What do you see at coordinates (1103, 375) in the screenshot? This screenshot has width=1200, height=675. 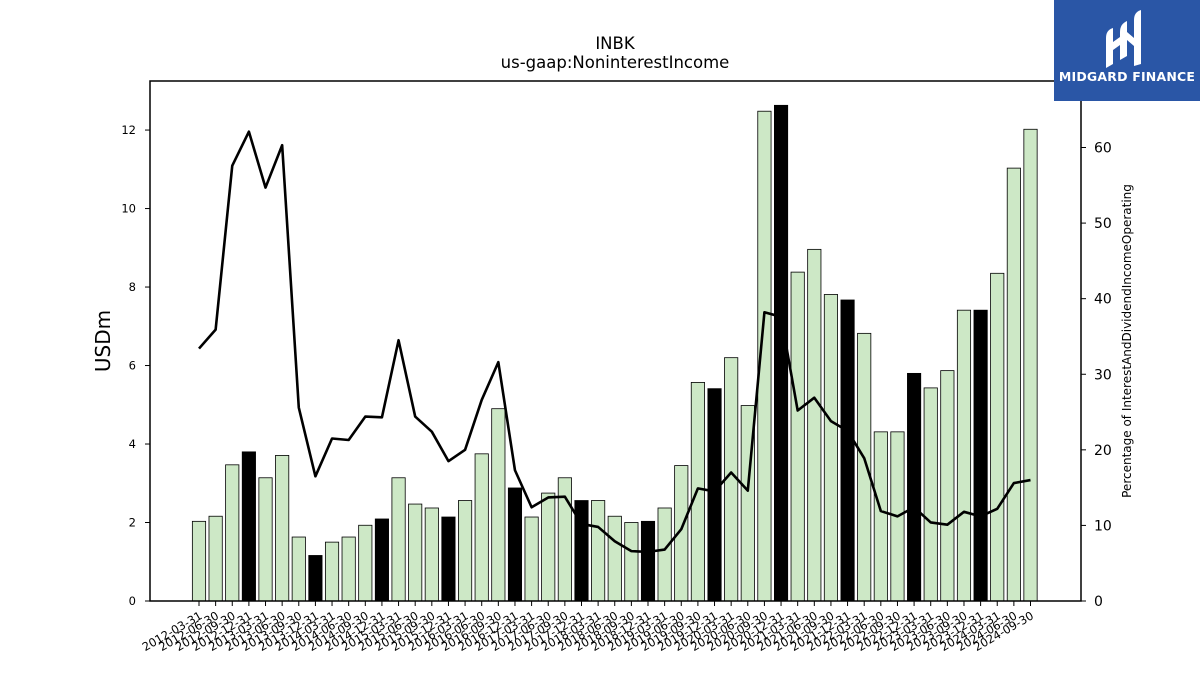 I see `y2-tick-label: 30` at bounding box center [1103, 375].